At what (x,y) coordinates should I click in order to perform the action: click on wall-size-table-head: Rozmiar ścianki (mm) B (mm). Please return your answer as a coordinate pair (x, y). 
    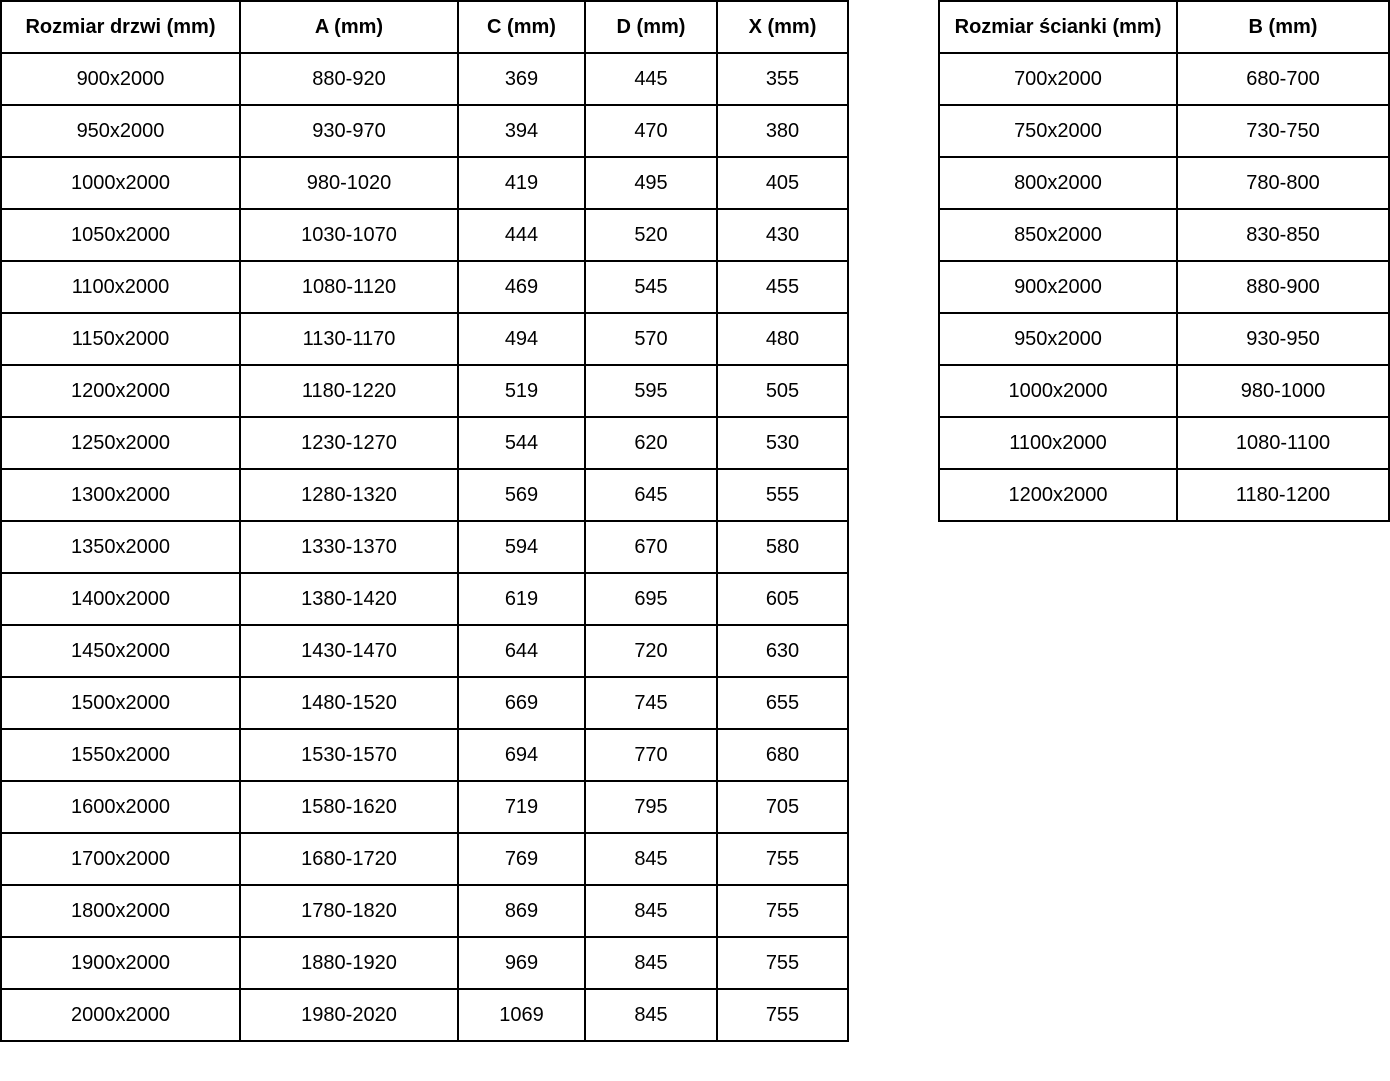
    Looking at the image, I should click on (1164, 27).